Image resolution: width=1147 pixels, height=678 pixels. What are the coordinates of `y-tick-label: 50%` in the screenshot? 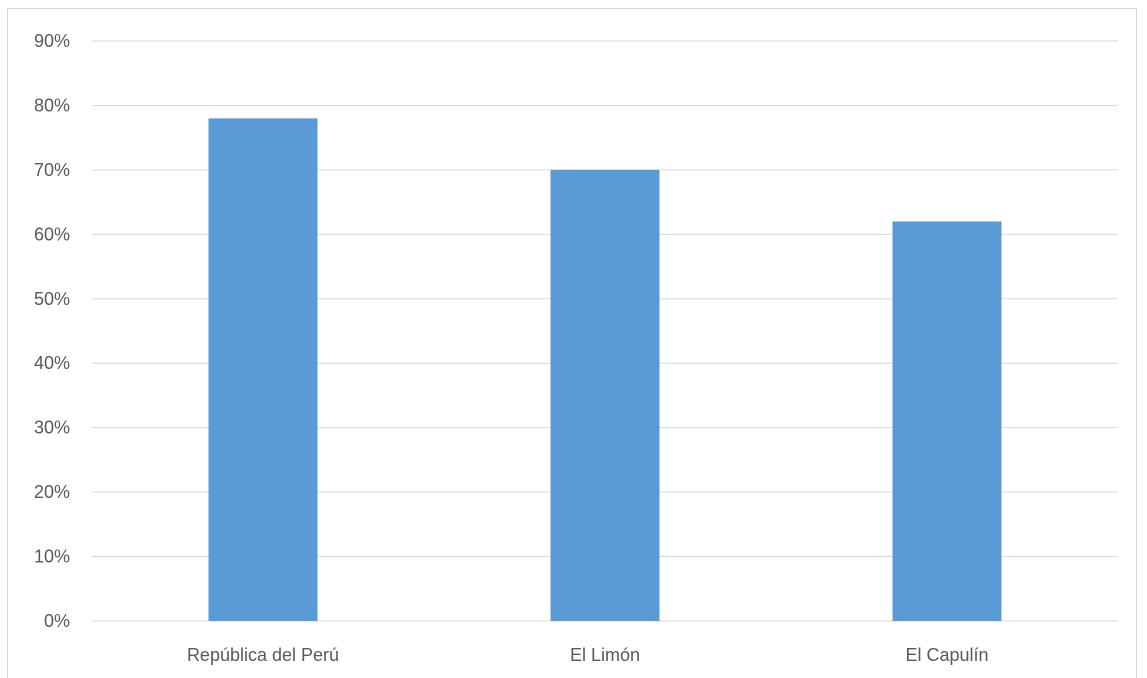 It's located at (52, 299).